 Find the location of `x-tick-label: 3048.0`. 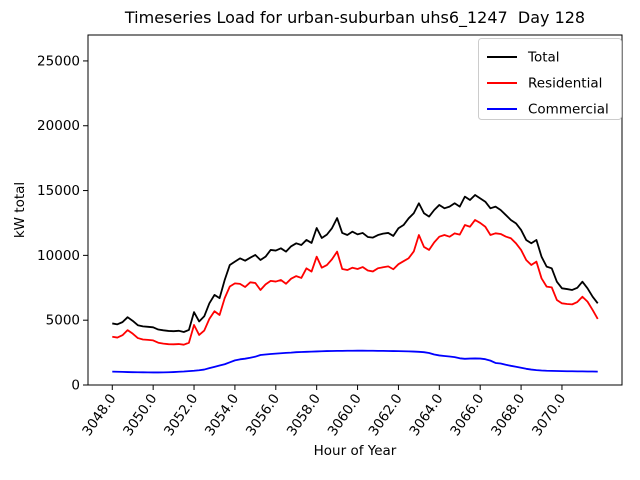

x-tick-label: 3048.0 is located at coordinates (99, 415).